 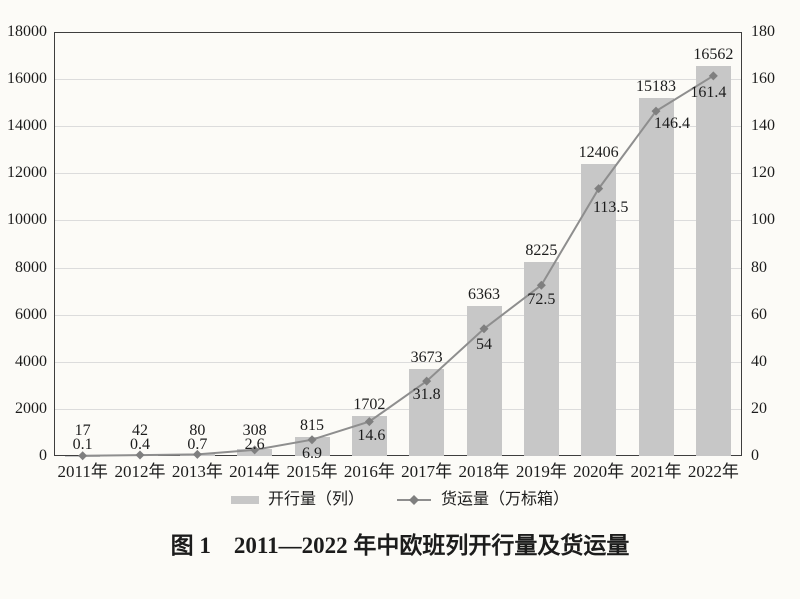 I want to click on legend: 开行量（列） 货运量（万标箱）, so click(x=400, y=500).